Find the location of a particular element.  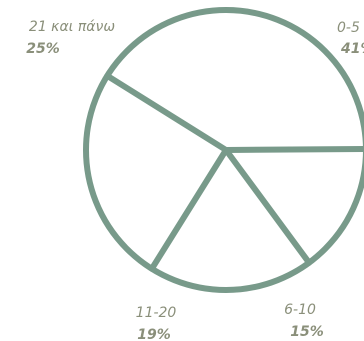

slice-label-percent: 41% is located at coordinates (352, 49).